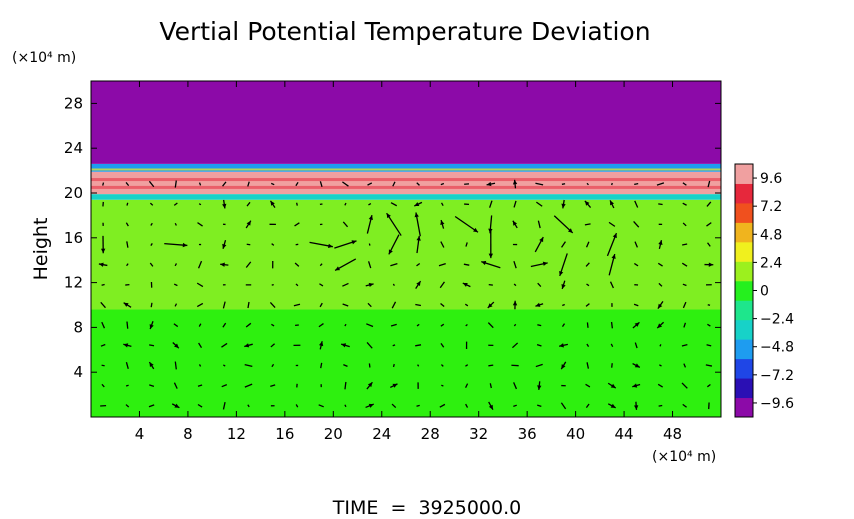 Image resolution: width=854 pixels, height=519 pixels. Describe the element at coordinates (672, 434) in the screenshot. I see `x-tick-label: 48` at that location.